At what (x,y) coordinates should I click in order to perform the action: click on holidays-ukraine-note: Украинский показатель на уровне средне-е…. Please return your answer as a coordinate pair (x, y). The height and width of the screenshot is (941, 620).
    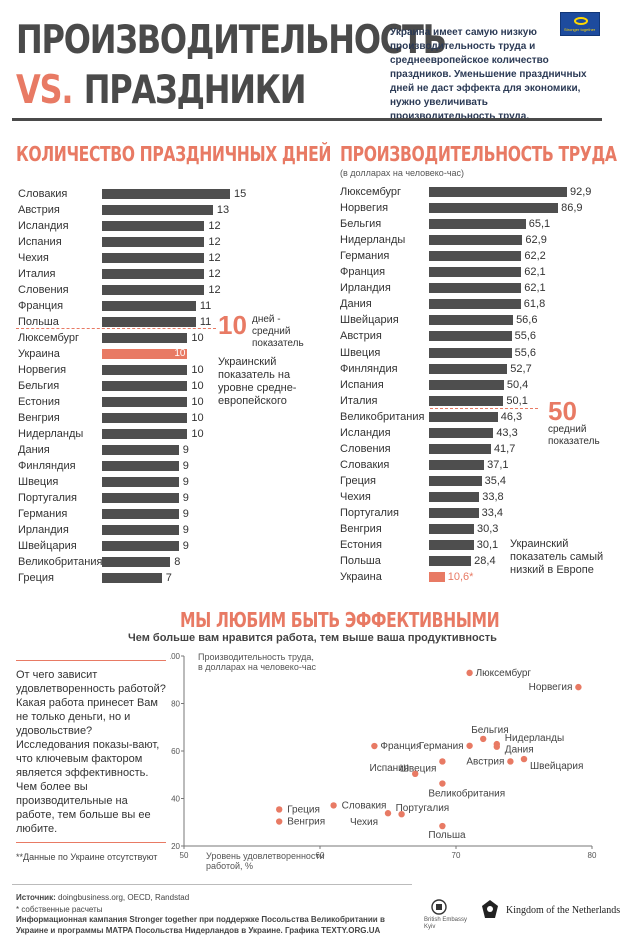
    Looking at the image, I should click on (257, 381).